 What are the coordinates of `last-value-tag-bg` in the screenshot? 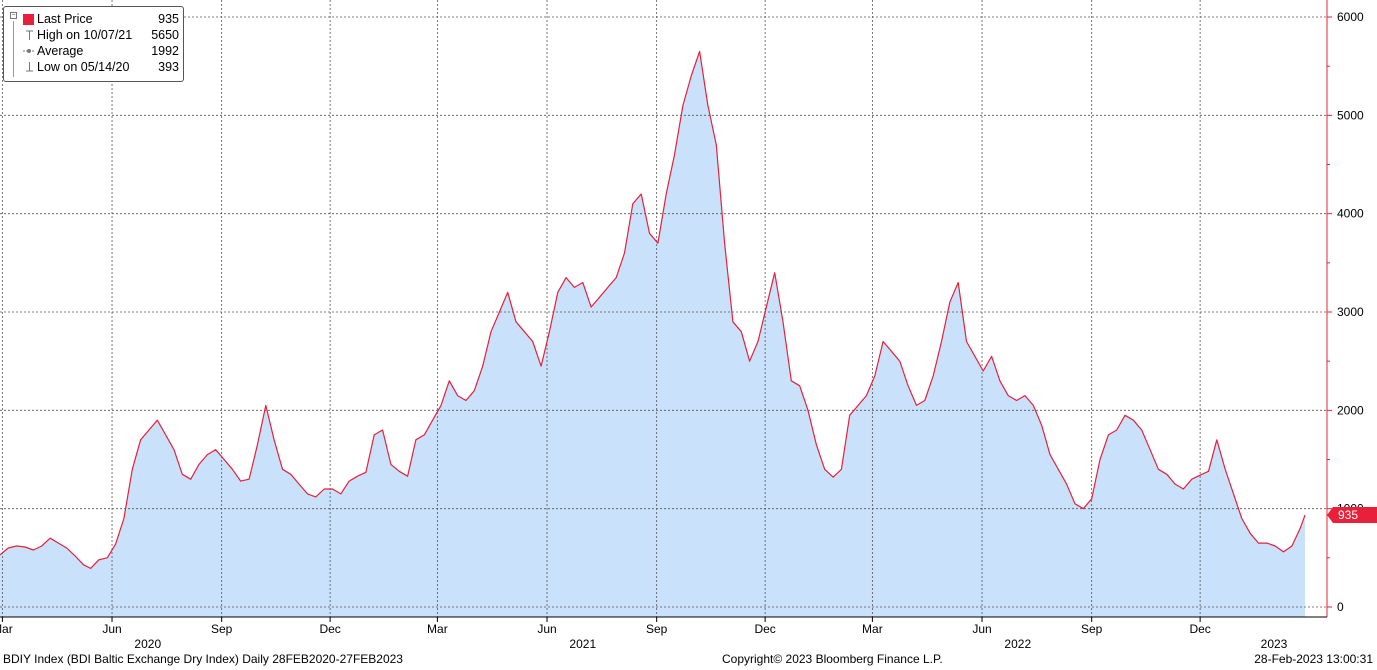 It's located at (1352, 515).